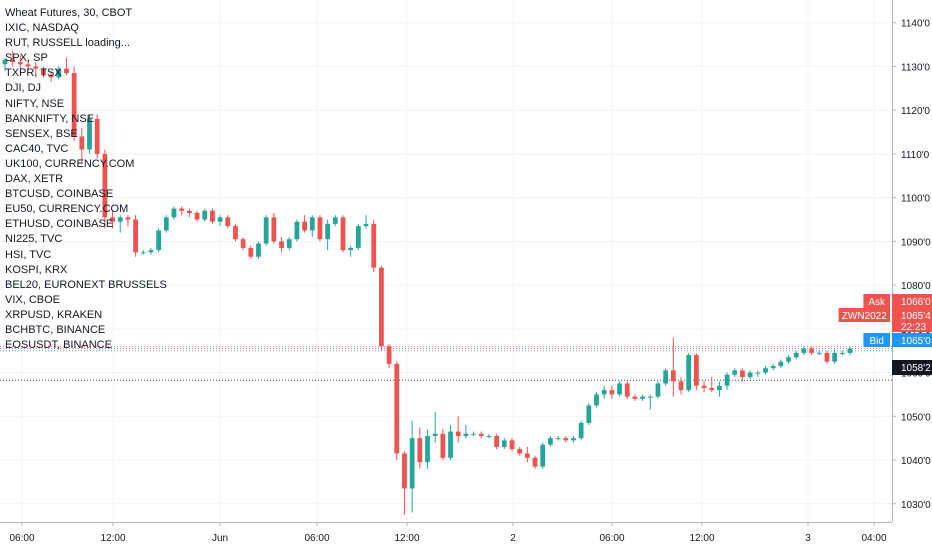 The image size is (932, 555). Describe the element at coordinates (37, 148) in the screenshot. I see `symbol-item: CAC40, TVC` at that location.